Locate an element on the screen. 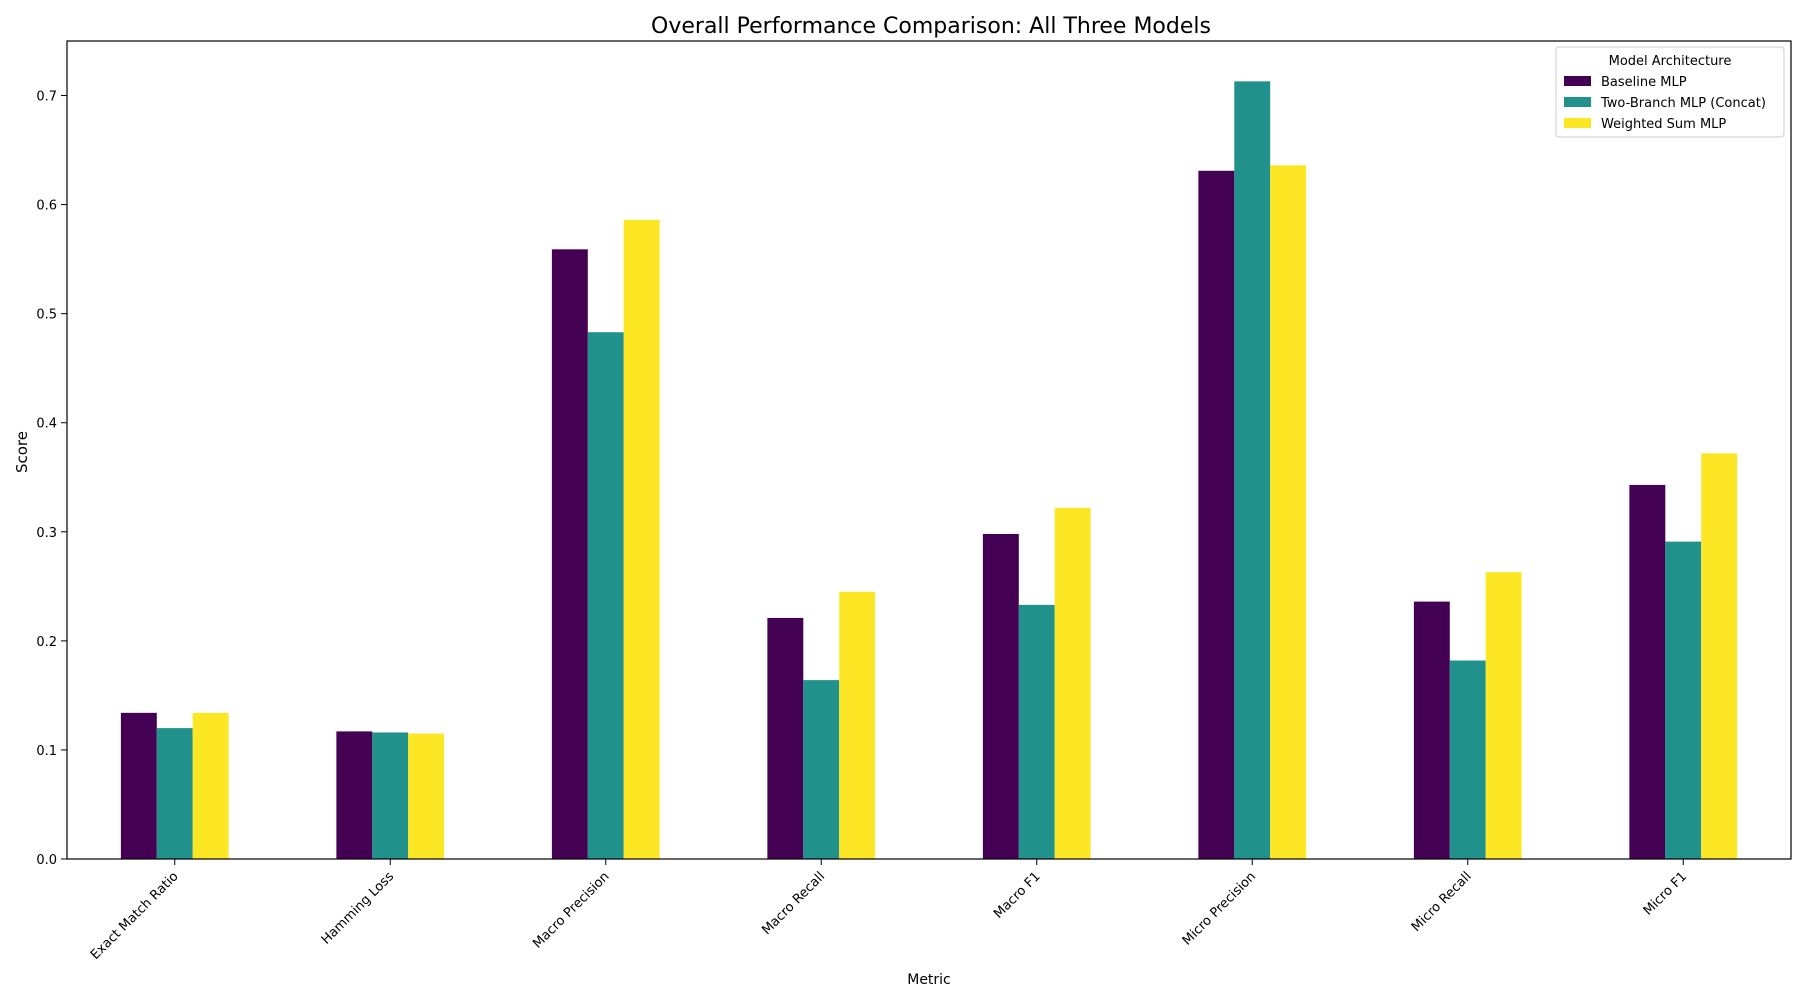 The height and width of the screenshot is (1004, 1800). x-axis-label: Metric is located at coordinates (929, 980).